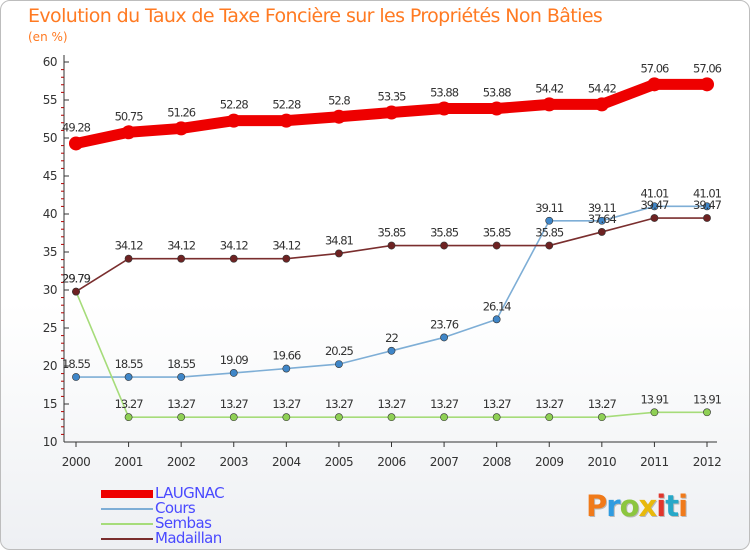  Describe the element at coordinates (391, 462) in the screenshot. I see `x-tick-label: 2006` at that location.